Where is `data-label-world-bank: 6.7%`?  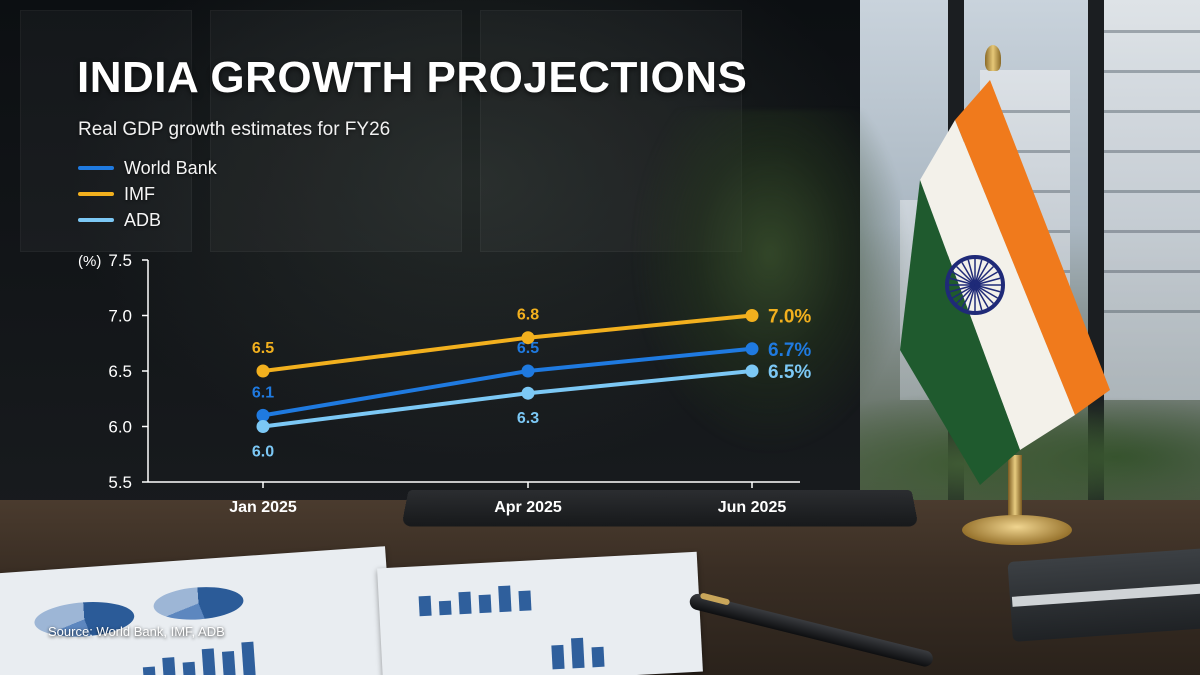
data-label-world-bank: 6.7% is located at coordinates (789, 350).